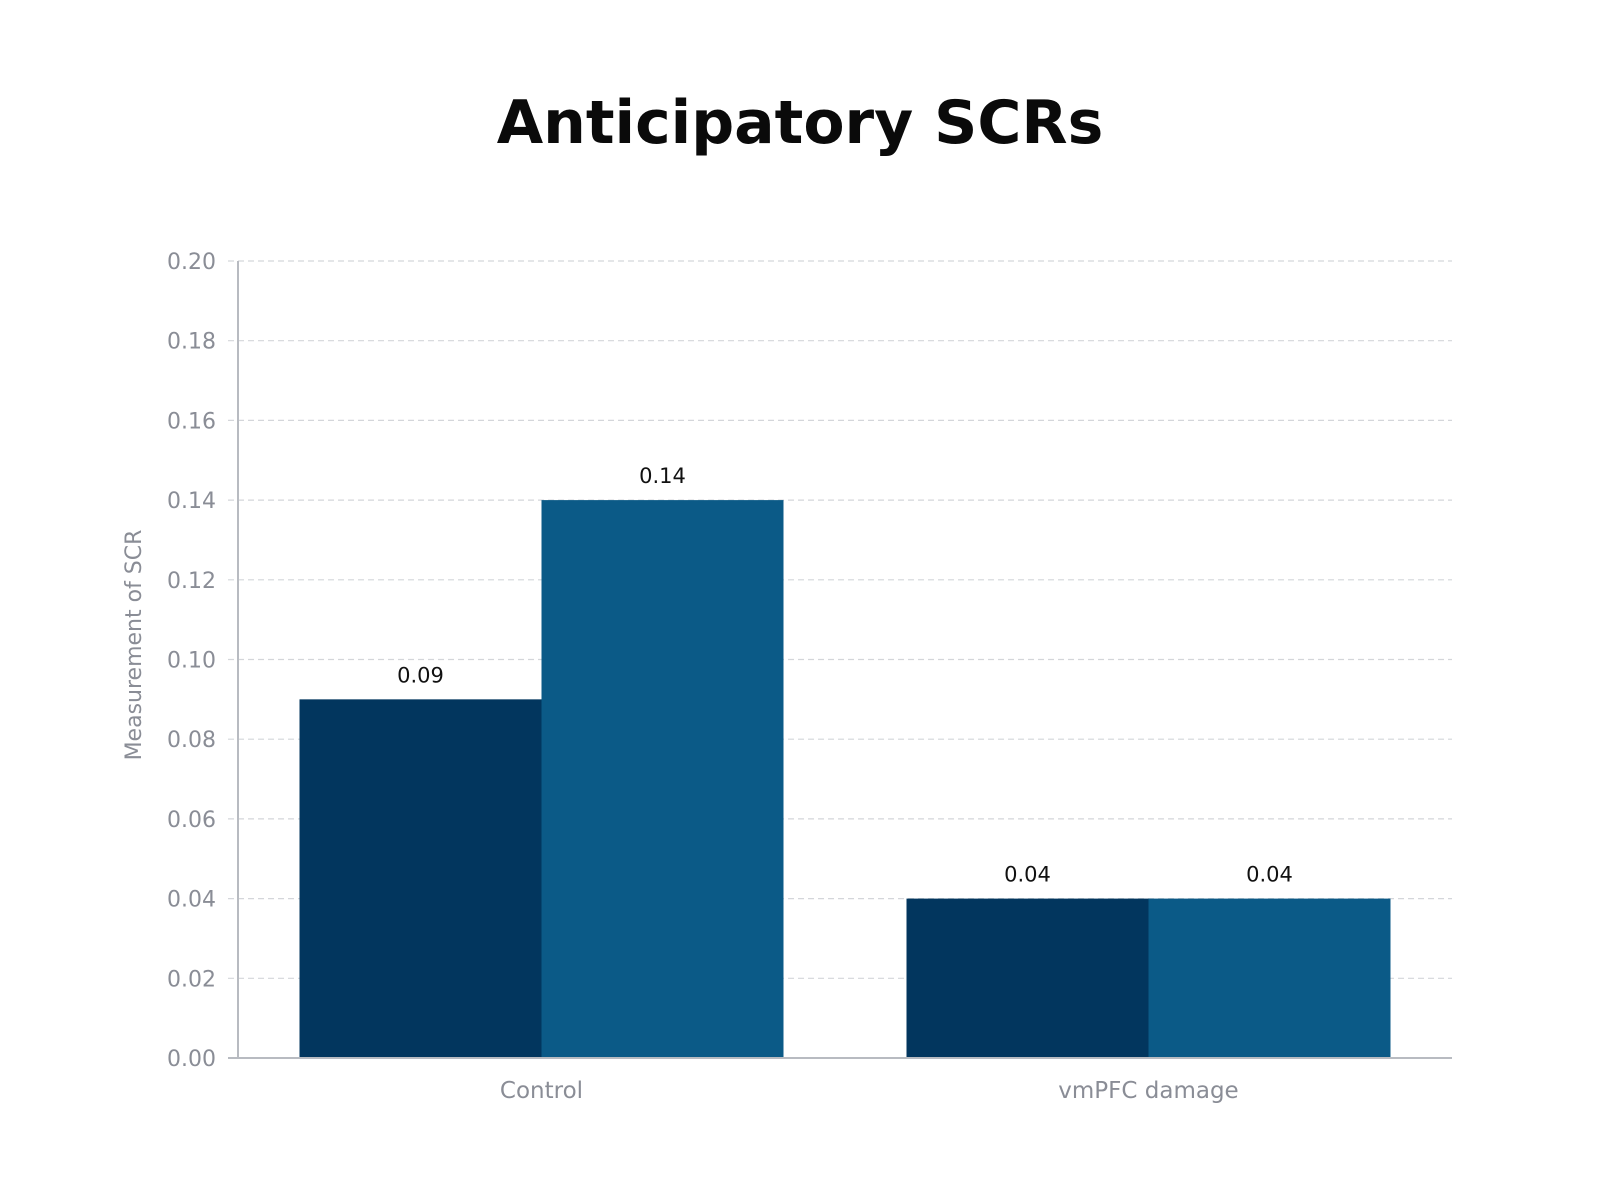 This screenshot has width=1600, height=1200. I want to click on y-tick-label: 0.20, so click(191, 262).